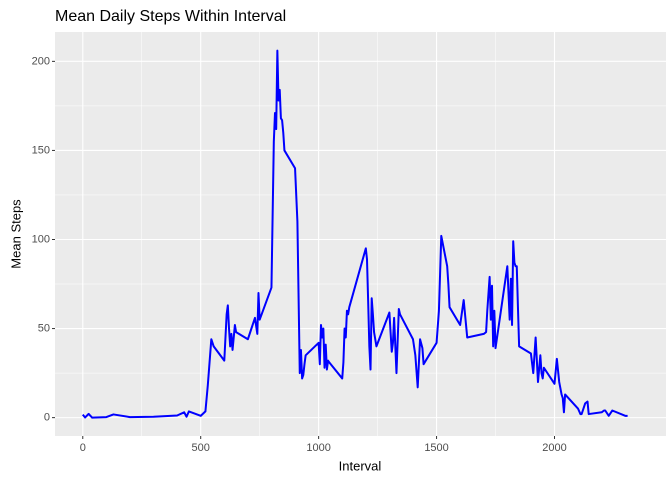  I want to click on x-tick-label: 500, so click(201, 448).